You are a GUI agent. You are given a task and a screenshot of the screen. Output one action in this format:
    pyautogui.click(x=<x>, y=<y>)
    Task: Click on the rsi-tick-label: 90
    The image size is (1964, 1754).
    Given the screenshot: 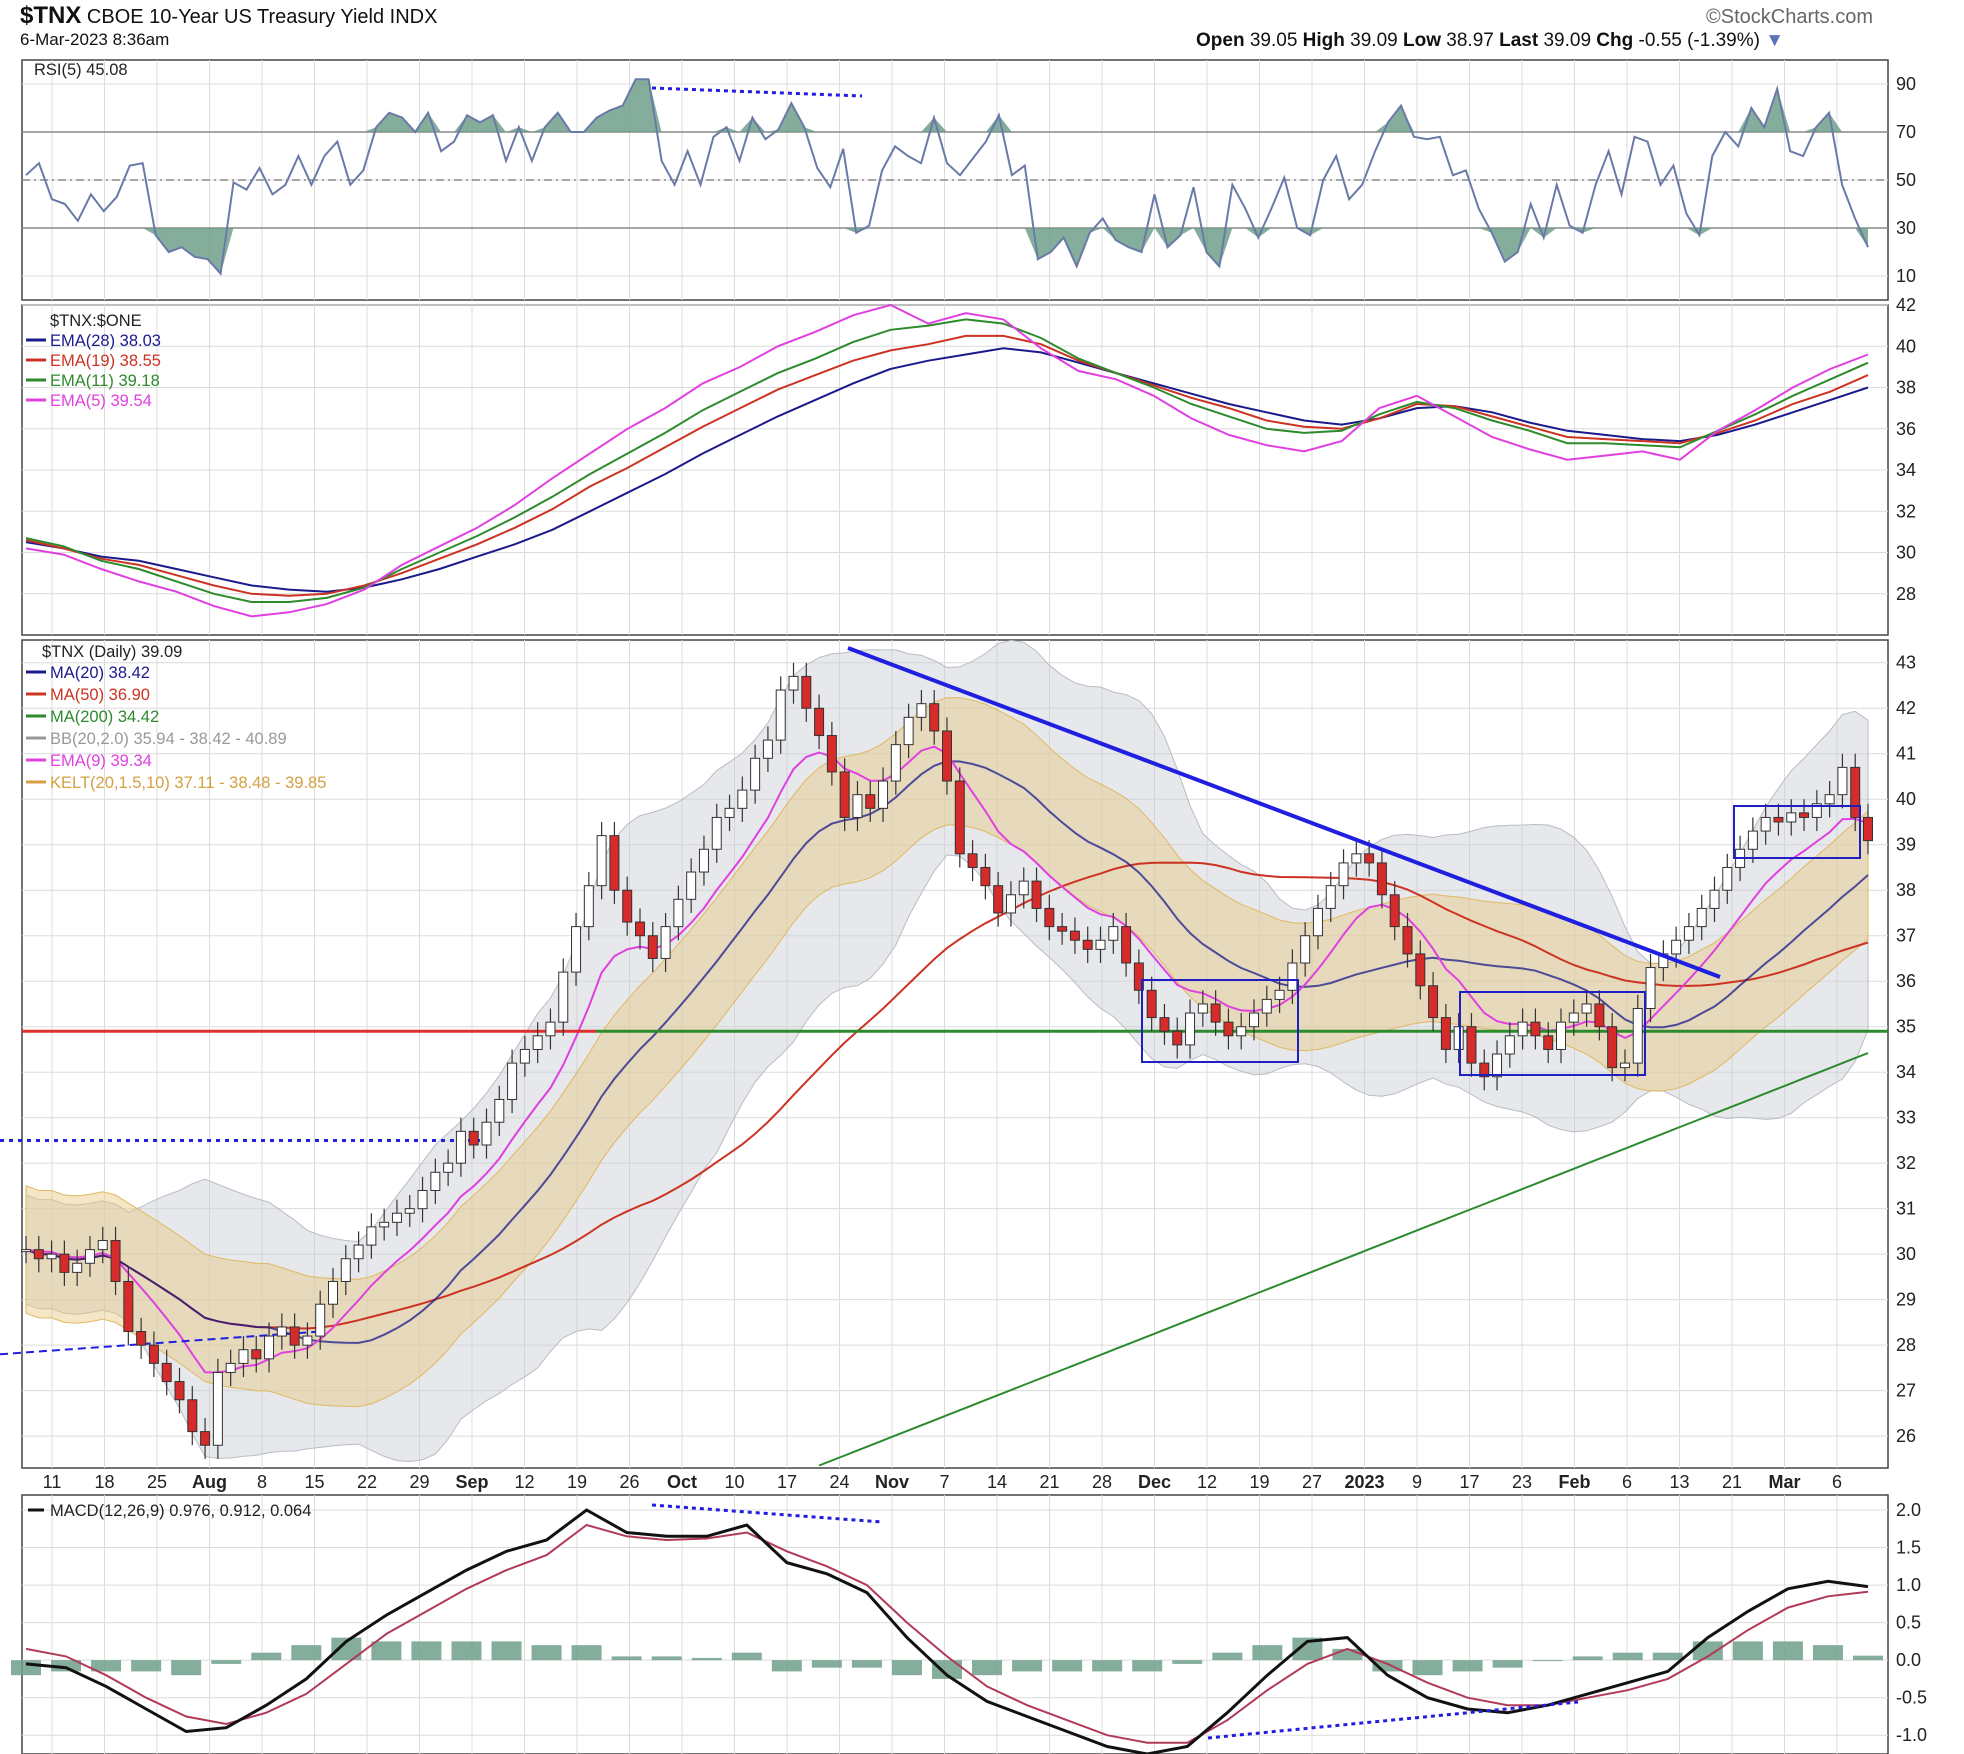 What is the action you would take?
    pyautogui.click(x=1906, y=84)
    